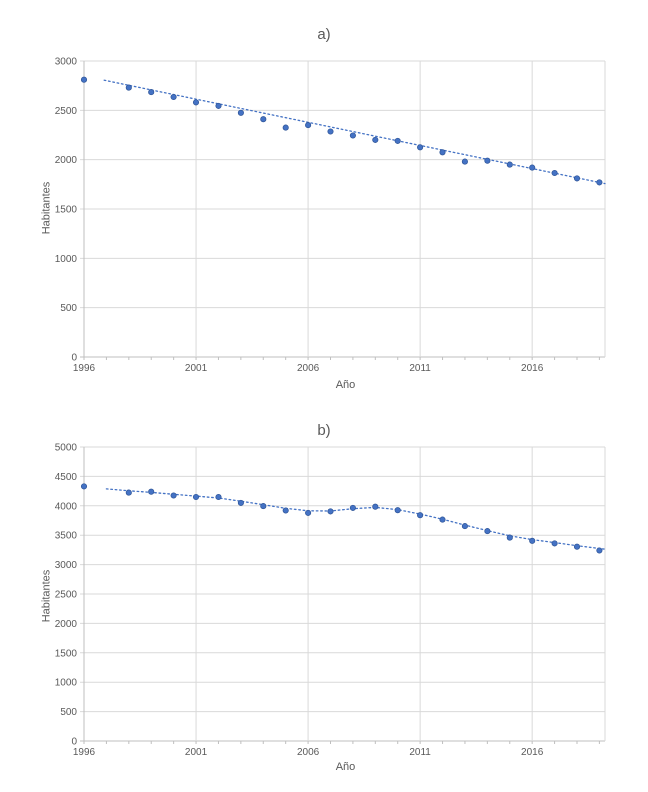 This screenshot has width=648, height=792. What do you see at coordinates (345, 385) in the screenshot?
I see `chart-a-x-axis-title: Año` at bounding box center [345, 385].